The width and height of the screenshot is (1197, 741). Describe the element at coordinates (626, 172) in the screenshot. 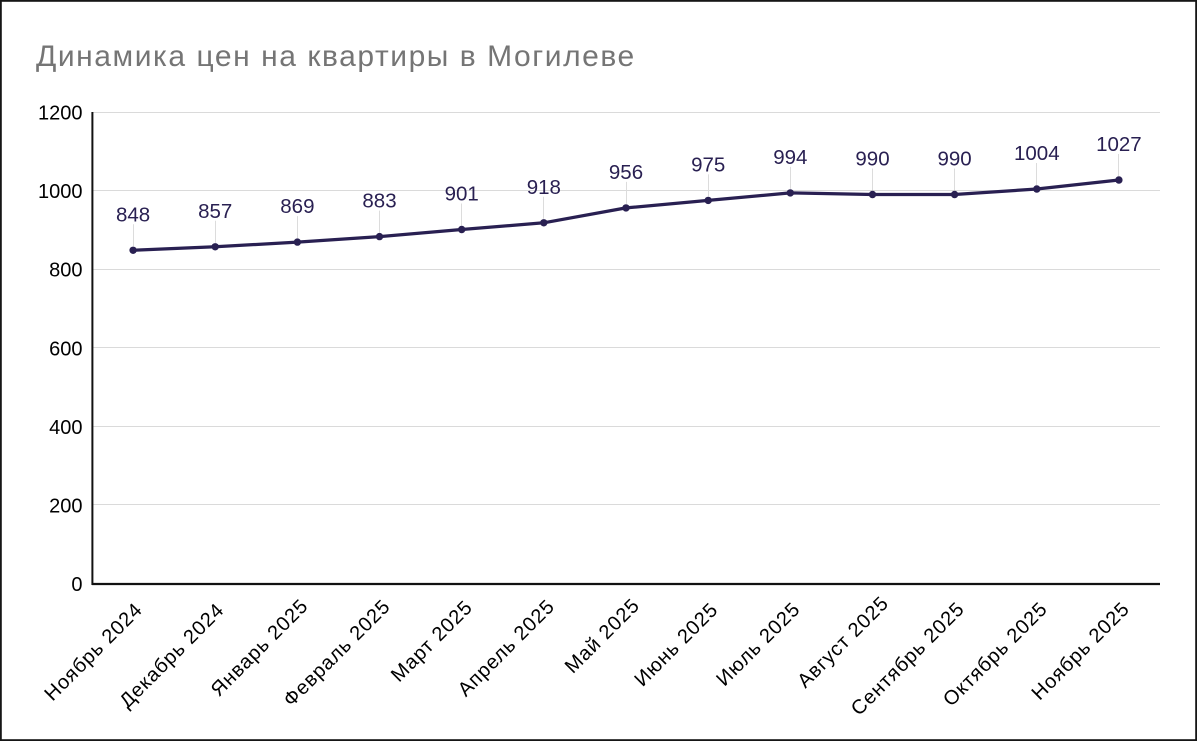

I see `svg-text: 956` at that location.